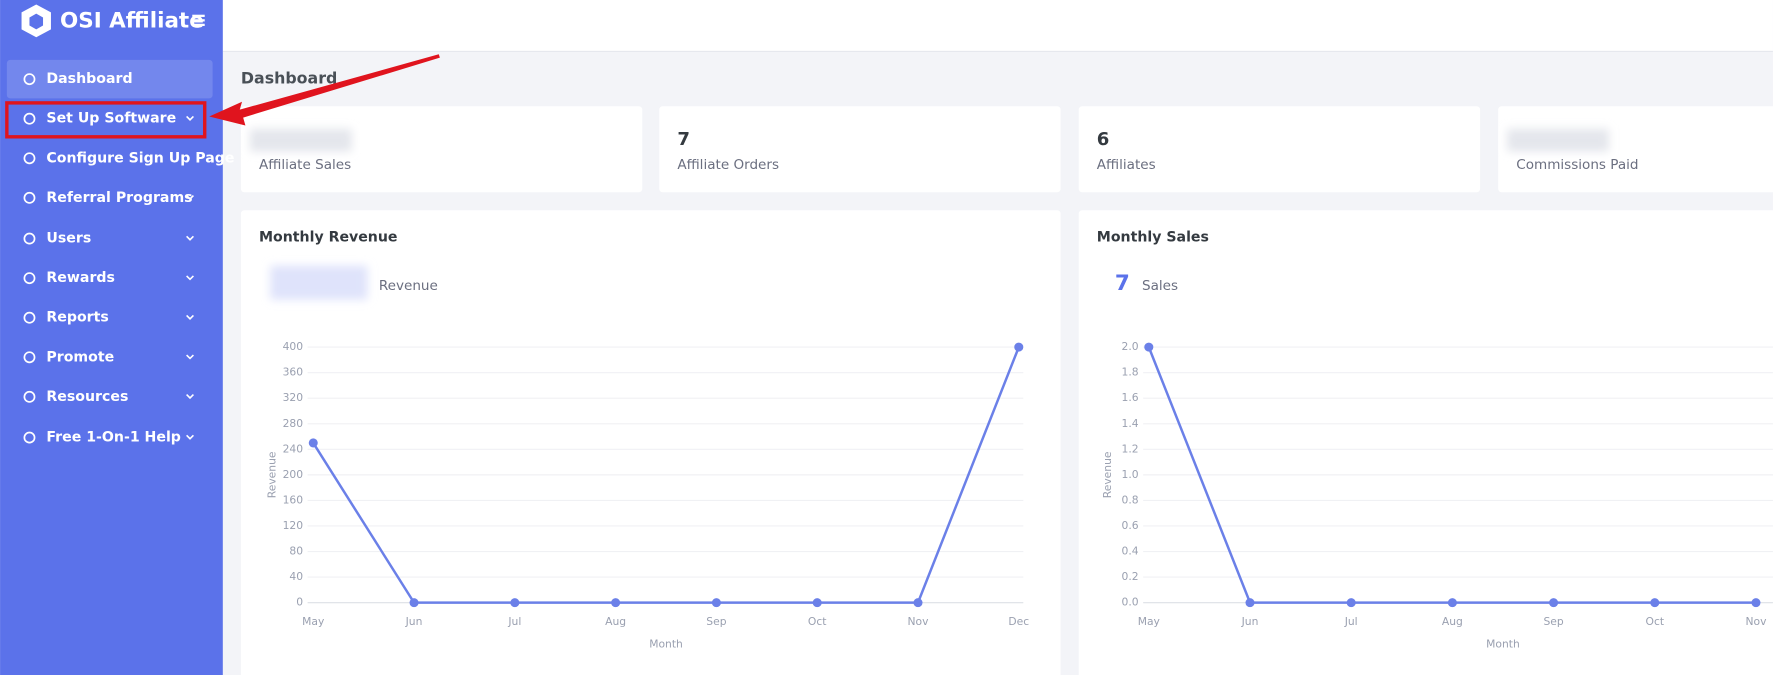 The image size is (1773, 675). What do you see at coordinates (1107, 474) in the screenshot?
I see `y-axis-label: Revenue` at bounding box center [1107, 474].